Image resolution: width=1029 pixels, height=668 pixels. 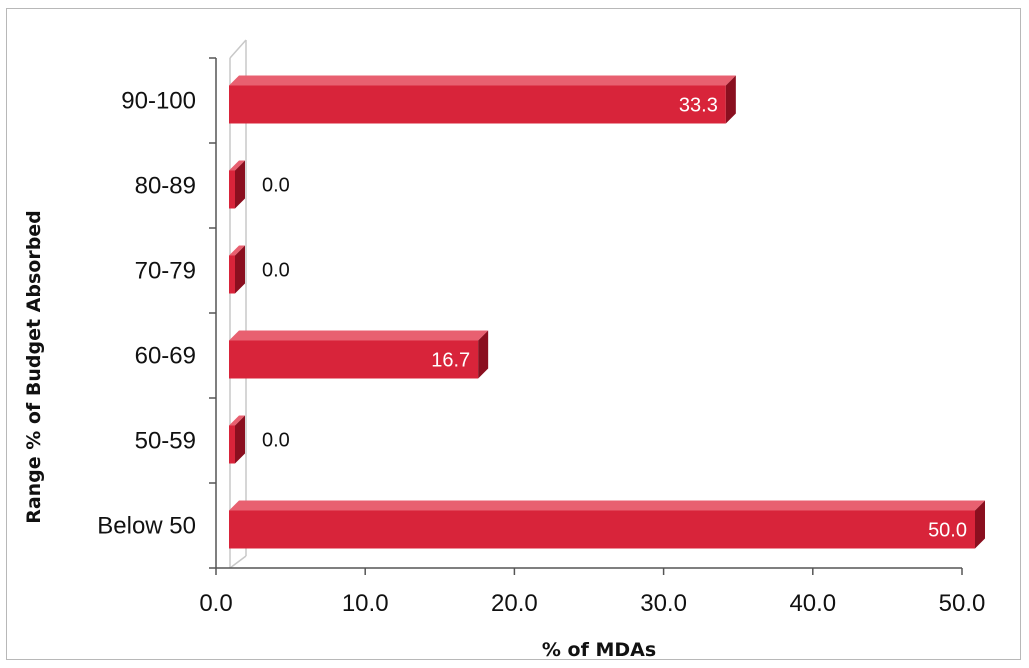 What do you see at coordinates (238, 49) in the screenshot?
I see `y-axis-top-depth` at bounding box center [238, 49].